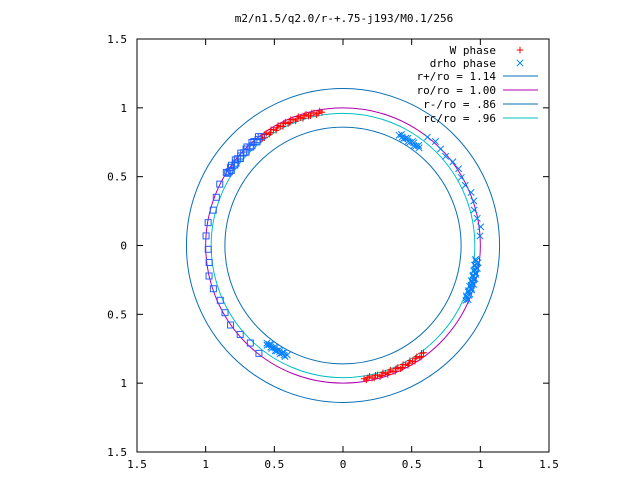 This screenshot has height=480, width=640. What do you see at coordinates (459, 118) in the screenshot?
I see `legend-label: rc/ro = .96` at bounding box center [459, 118].